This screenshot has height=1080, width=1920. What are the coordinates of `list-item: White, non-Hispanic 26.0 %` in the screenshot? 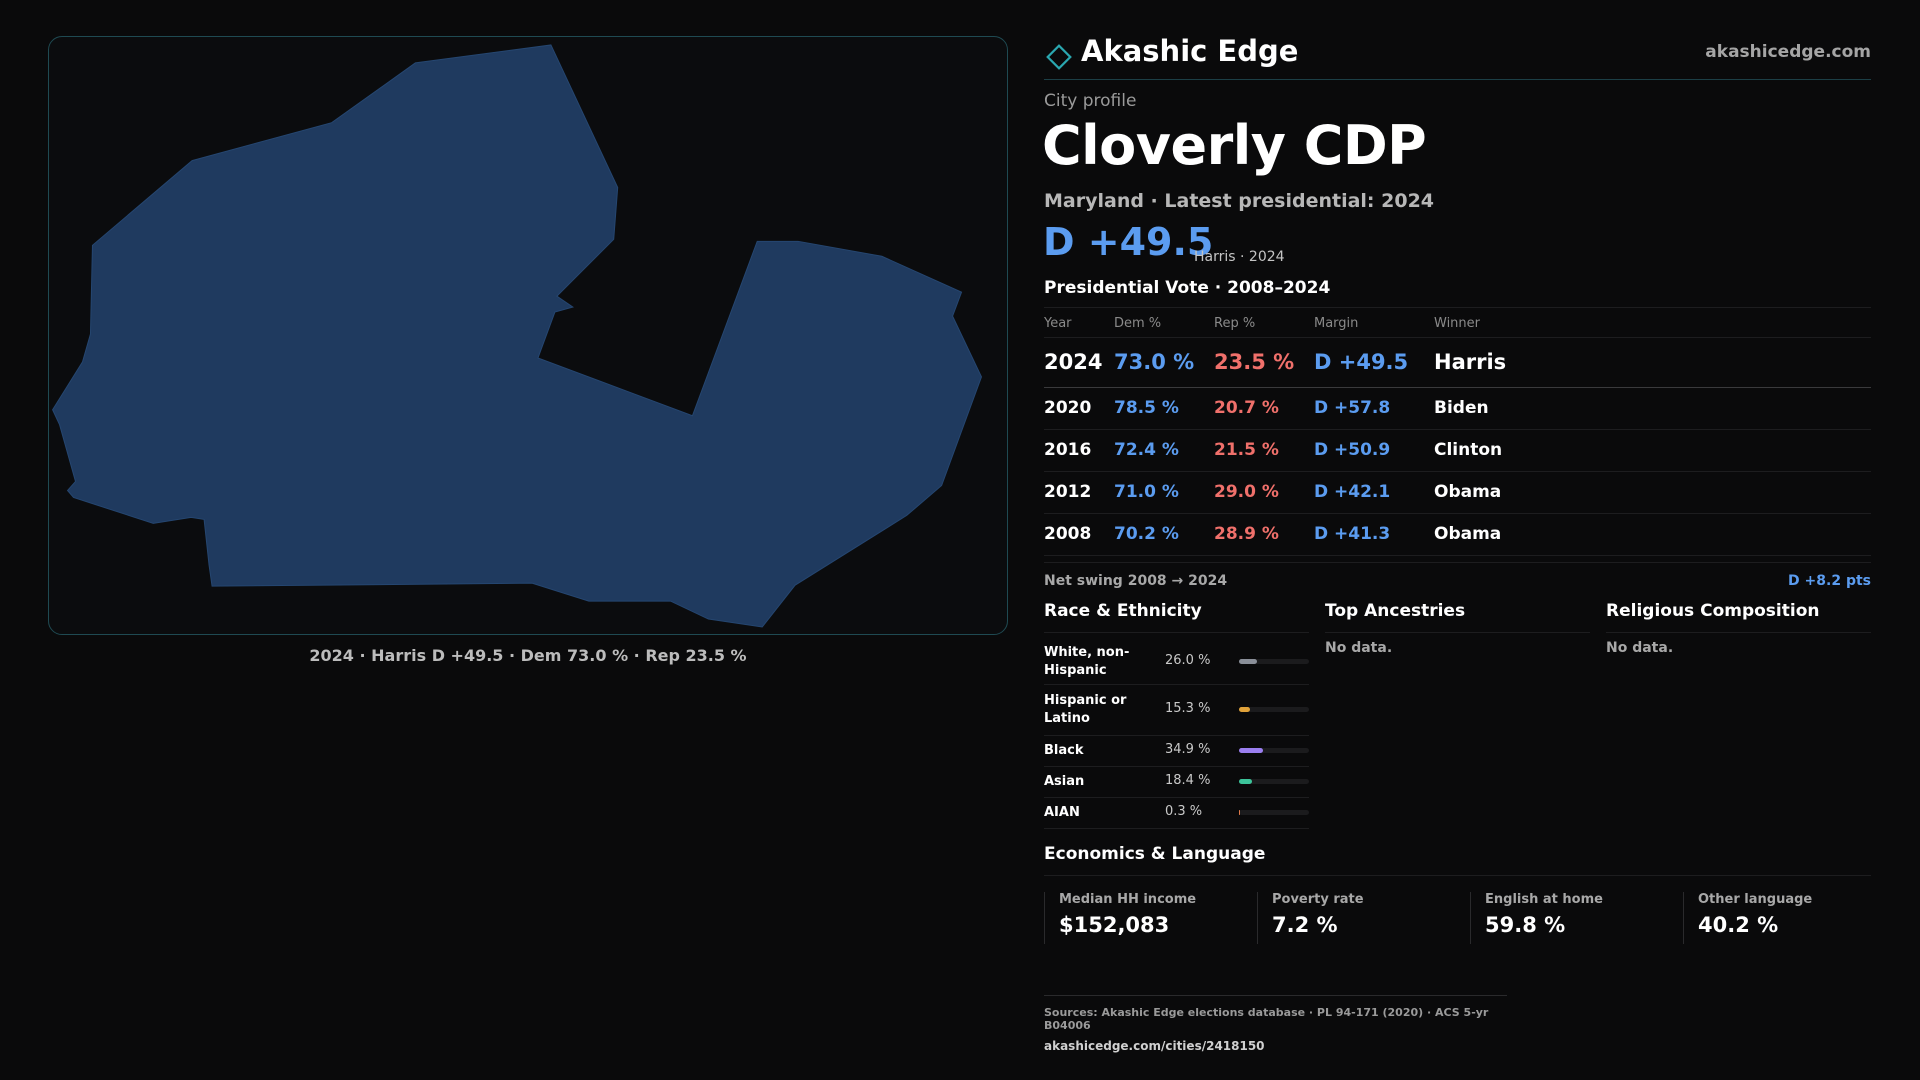 It's located at (1176, 659).